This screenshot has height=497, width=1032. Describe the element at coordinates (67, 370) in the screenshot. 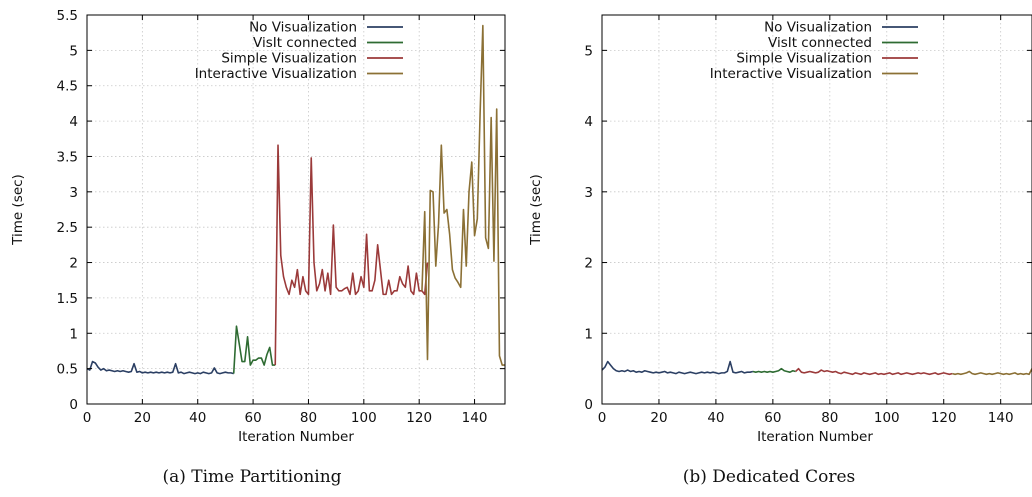

I see `y-tick-label: 0.5` at that location.